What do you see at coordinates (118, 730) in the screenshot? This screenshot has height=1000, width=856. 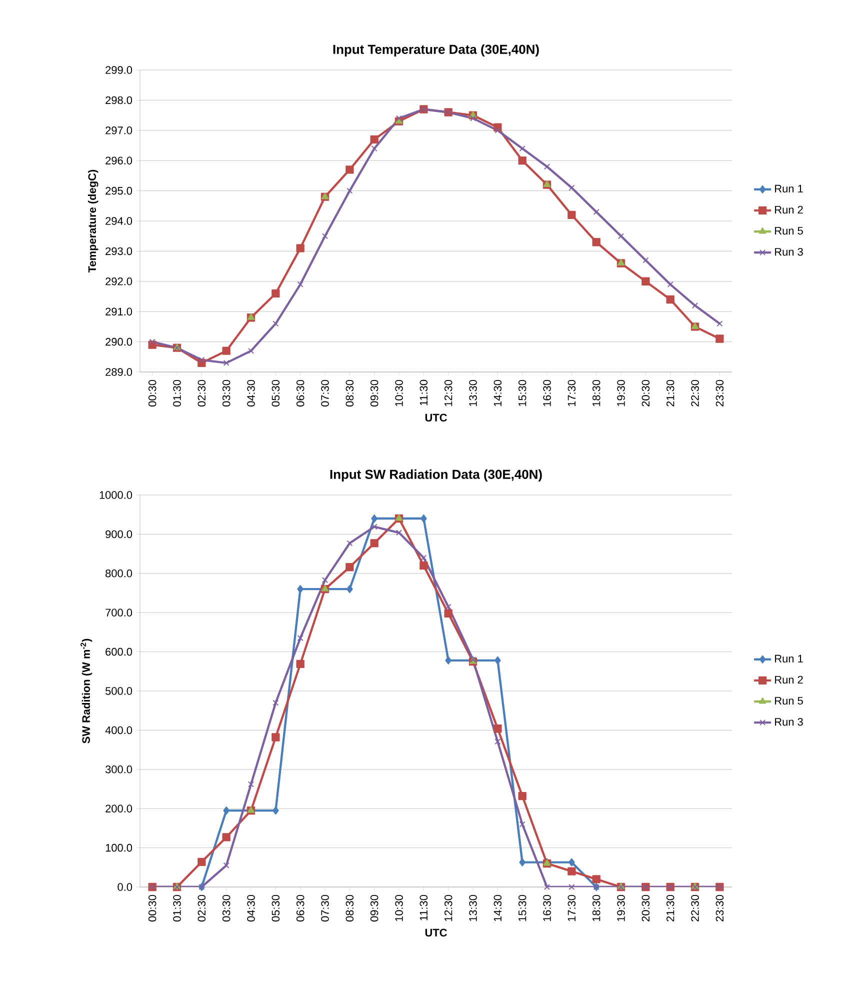 I see `y-tick-label: 400.0` at bounding box center [118, 730].